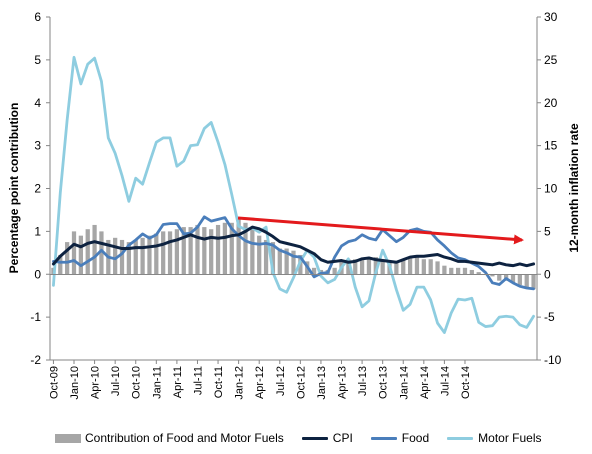 This screenshot has height=454, width=592. Describe the element at coordinates (343, 382) in the screenshot. I see `x-tick-label: Apr-13` at that location.